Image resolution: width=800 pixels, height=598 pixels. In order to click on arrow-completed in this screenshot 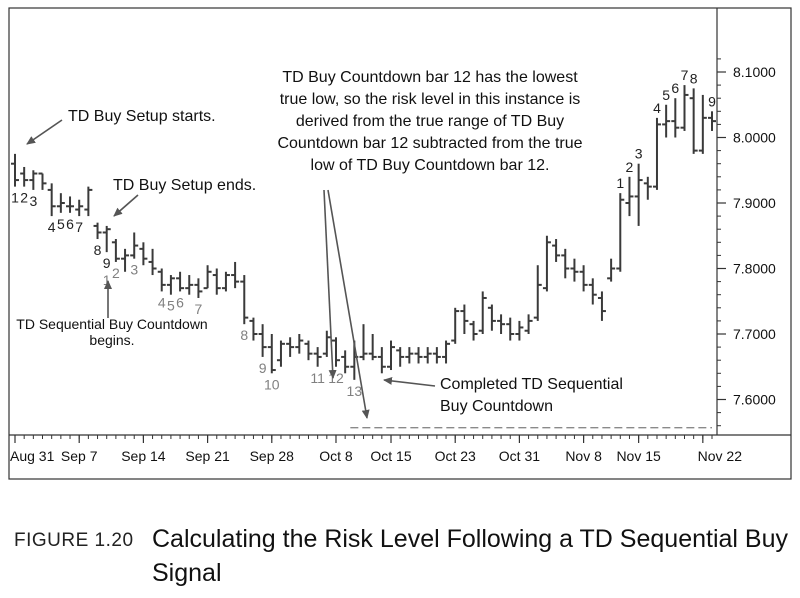, I will do `click(409, 381)`.